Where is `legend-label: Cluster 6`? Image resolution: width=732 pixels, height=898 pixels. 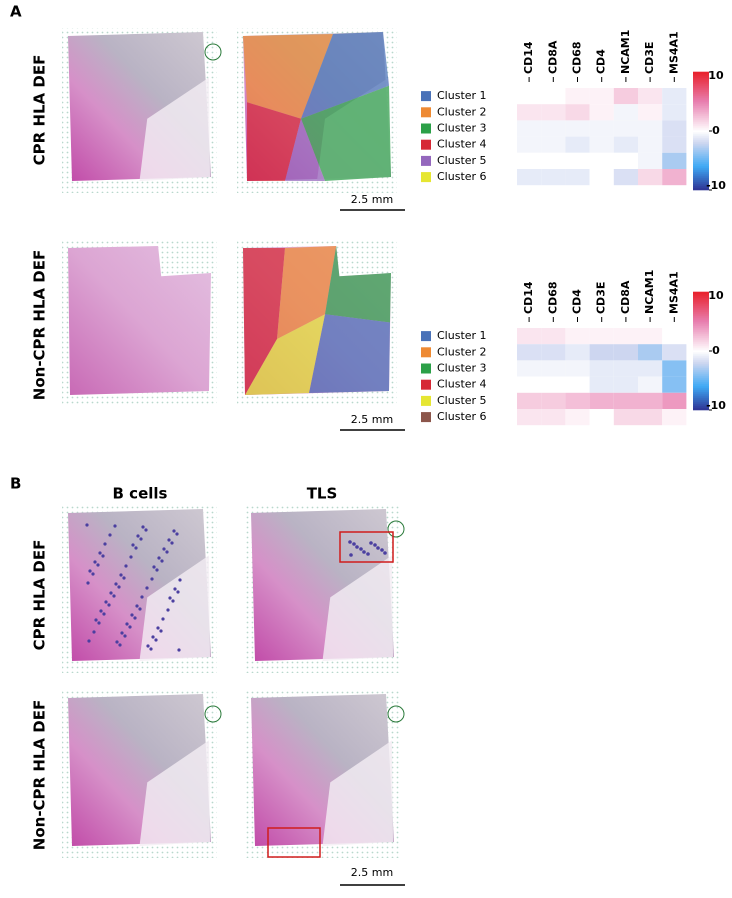 legend-label: Cluster 6 is located at coordinates (462, 176).